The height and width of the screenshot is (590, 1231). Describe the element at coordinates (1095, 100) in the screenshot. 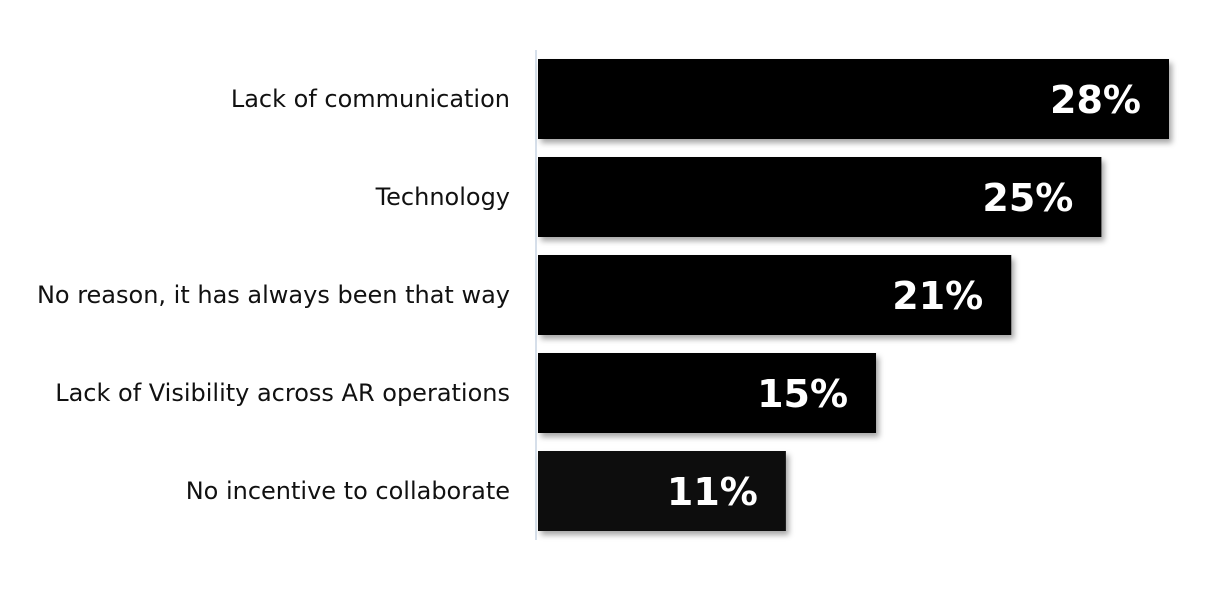

I see `value-label: 28%` at that location.